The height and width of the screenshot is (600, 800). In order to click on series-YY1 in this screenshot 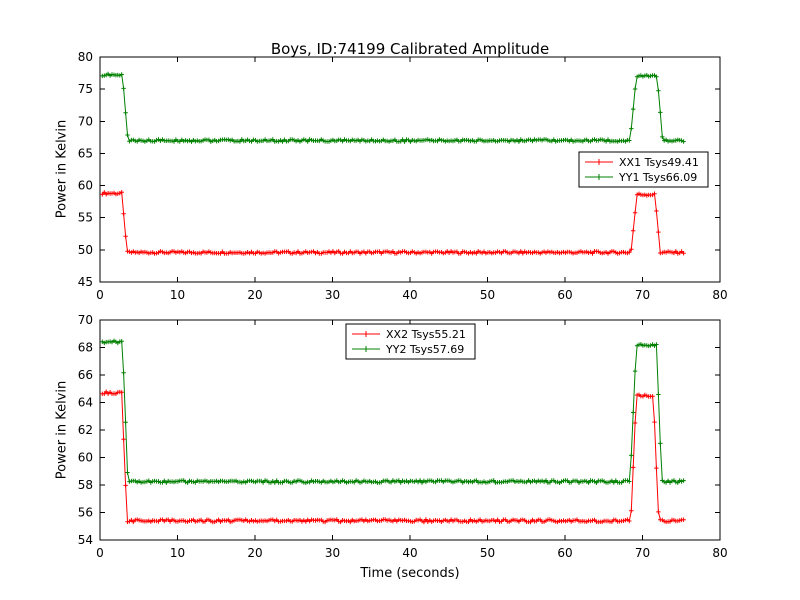, I will do `click(393, 107)`.